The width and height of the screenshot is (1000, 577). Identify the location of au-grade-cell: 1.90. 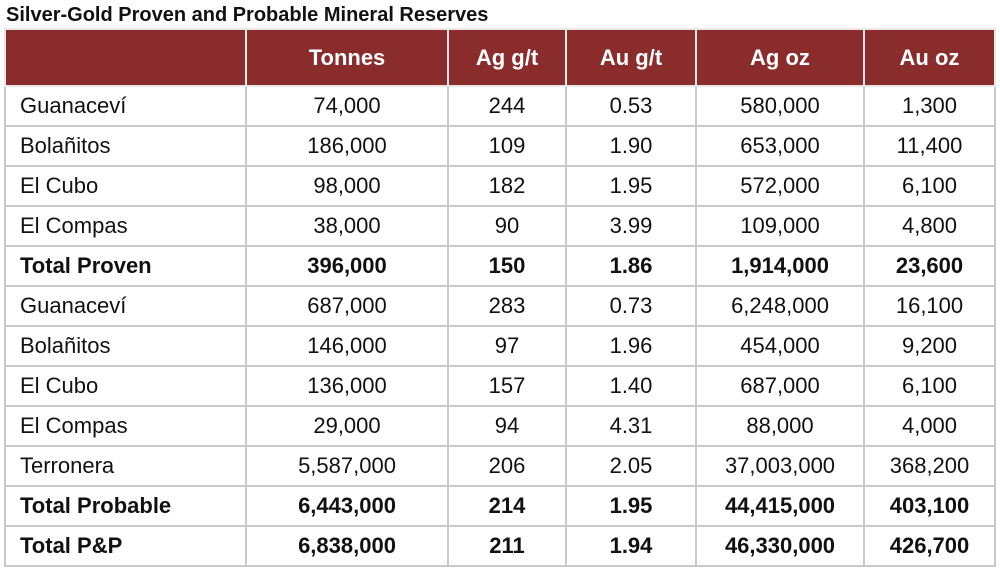
(631, 146).